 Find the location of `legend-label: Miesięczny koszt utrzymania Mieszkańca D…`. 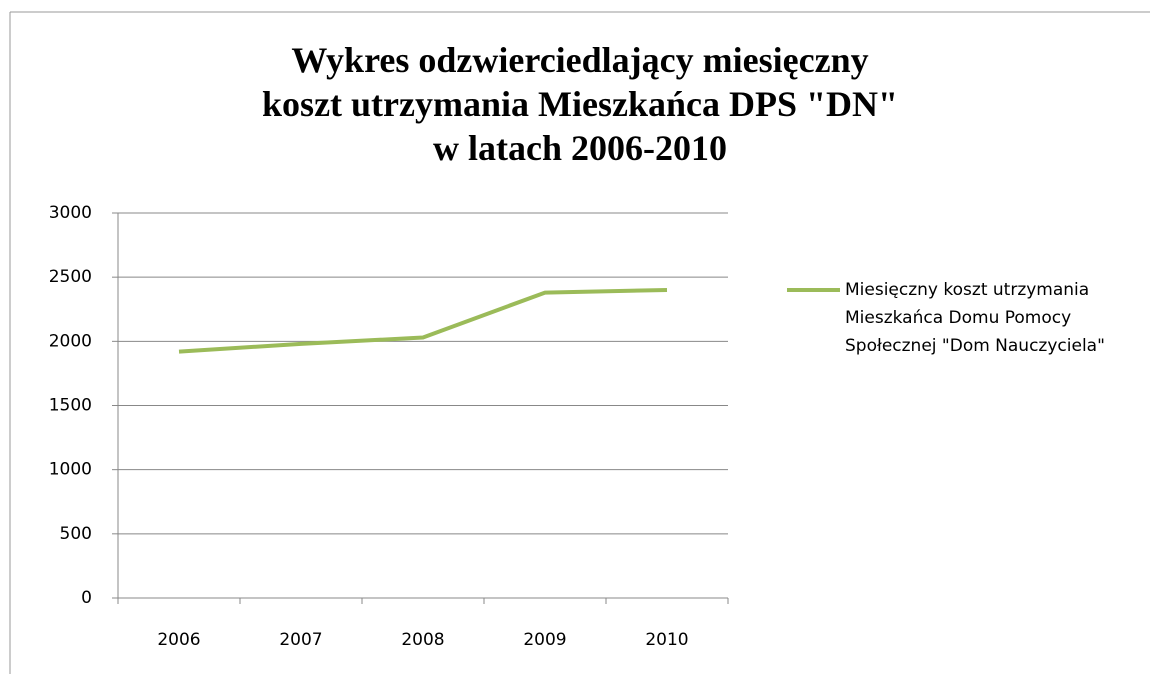

legend-label: Miesięczny koszt utrzymania Mieszkańca D… is located at coordinates (975, 318).